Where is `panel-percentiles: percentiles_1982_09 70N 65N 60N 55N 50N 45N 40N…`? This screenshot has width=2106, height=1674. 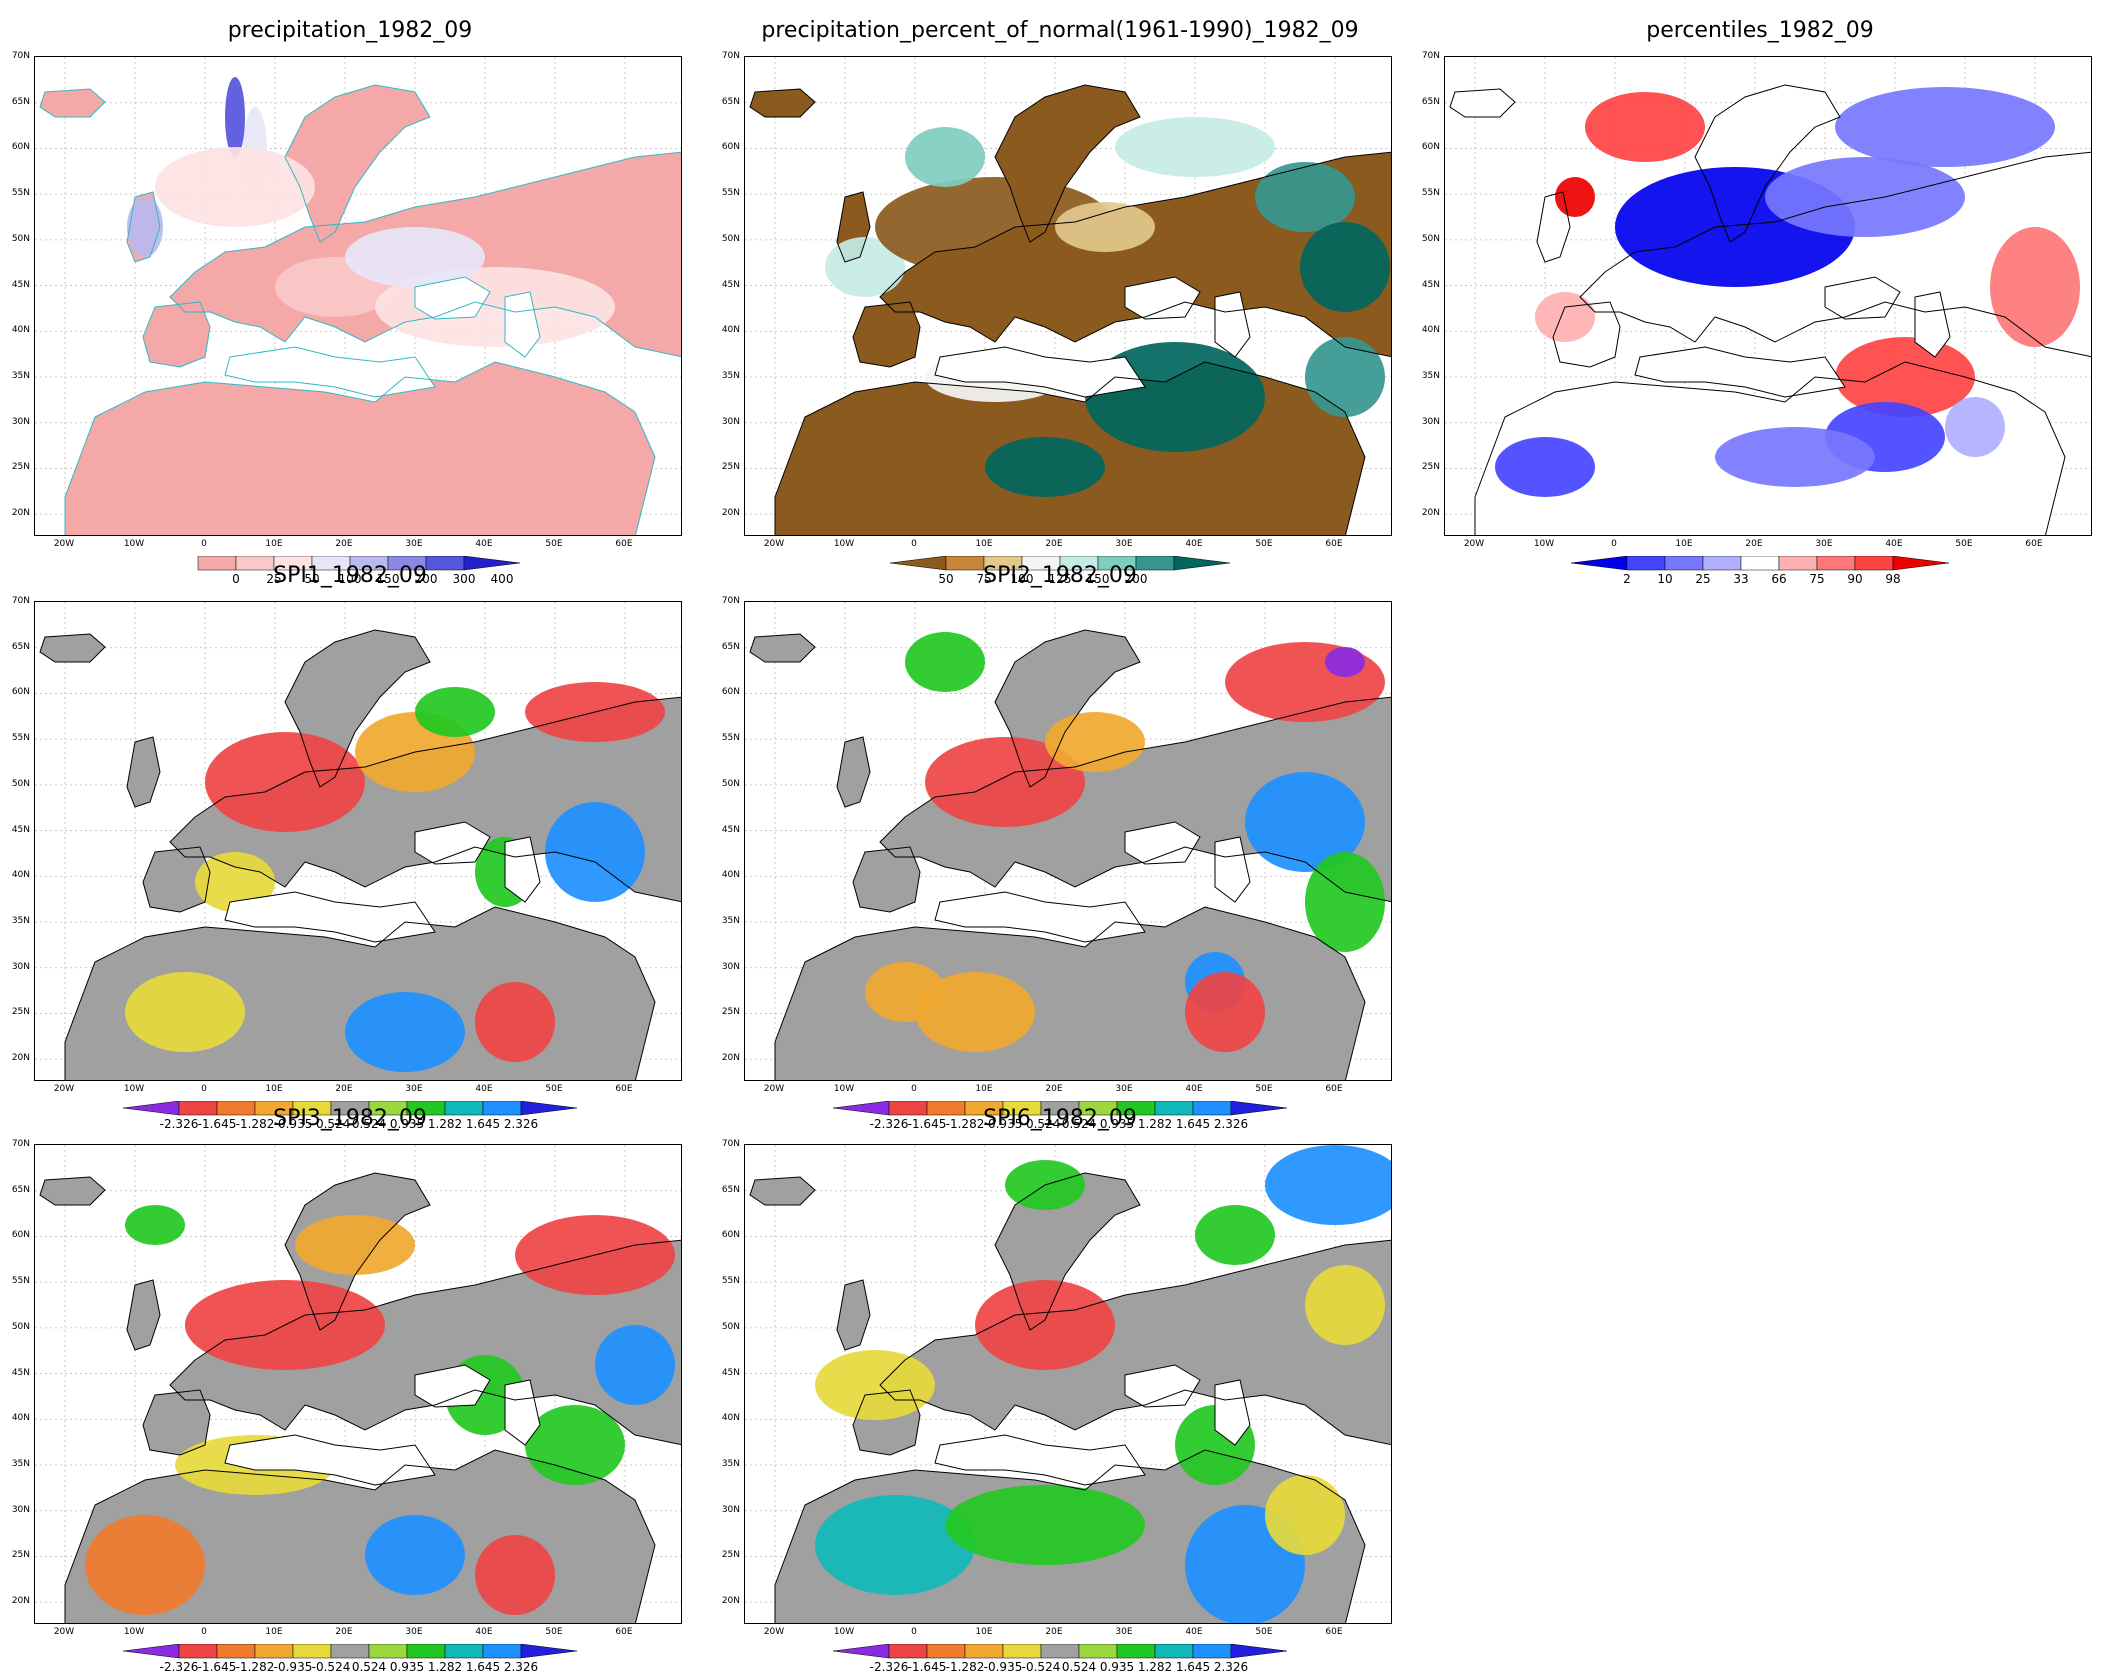
panel-percentiles: percentiles_1982_09 70N 65N 60N 55N 50N 45N 40N… is located at coordinates (1760, 293).